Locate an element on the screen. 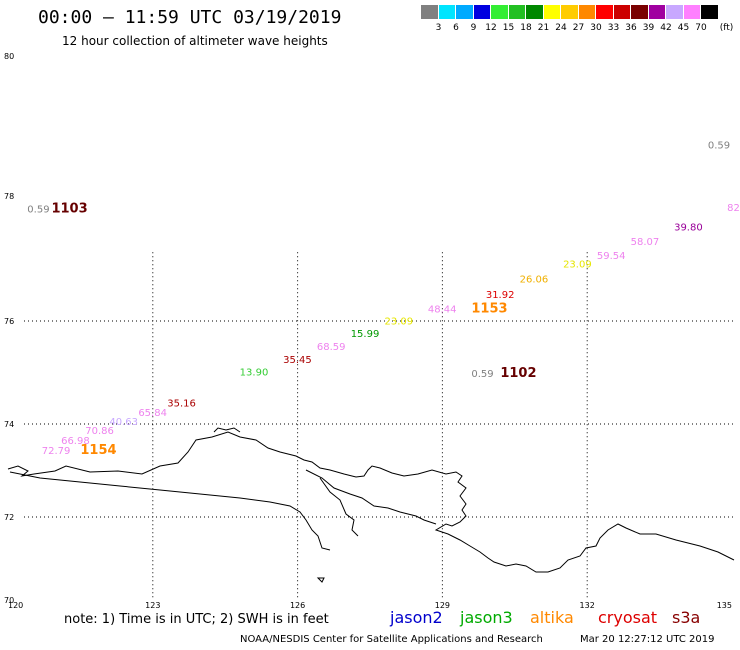 The image size is (740, 650). legend-label: 12 is located at coordinates (491, 28).